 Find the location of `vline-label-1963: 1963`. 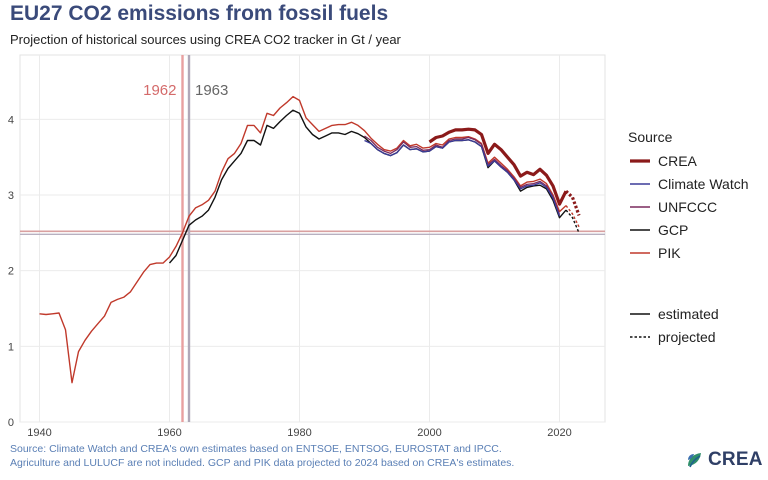

vline-label-1963: 1963 is located at coordinates (211, 90).